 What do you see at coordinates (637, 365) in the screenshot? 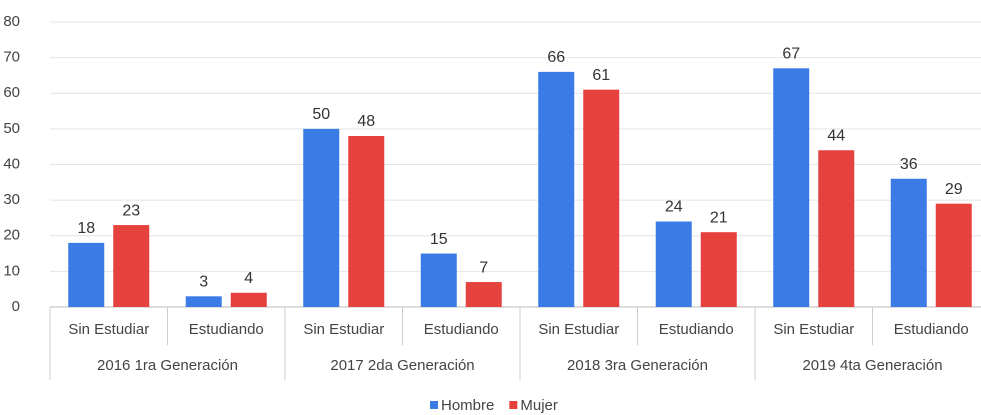
I see `group-label: 2018 3ra Generación` at bounding box center [637, 365].